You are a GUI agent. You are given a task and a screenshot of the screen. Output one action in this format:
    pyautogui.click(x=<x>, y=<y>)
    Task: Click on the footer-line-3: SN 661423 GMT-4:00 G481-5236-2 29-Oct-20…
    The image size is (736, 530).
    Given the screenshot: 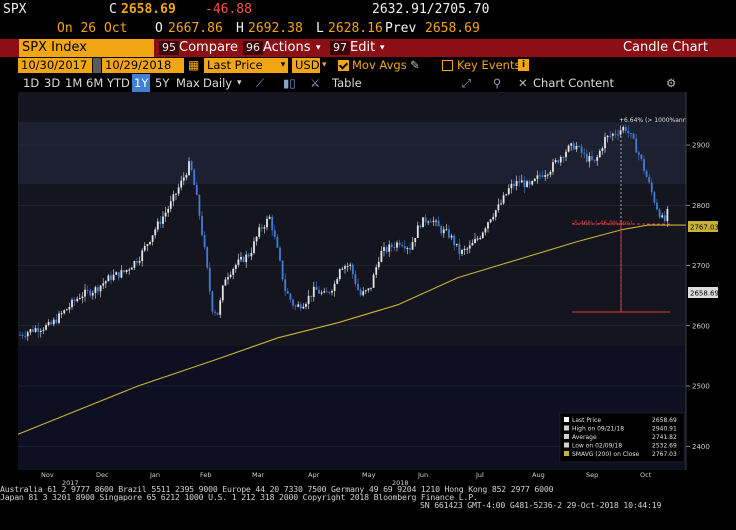 What is the action you would take?
    pyautogui.click(x=541, y=505)
    